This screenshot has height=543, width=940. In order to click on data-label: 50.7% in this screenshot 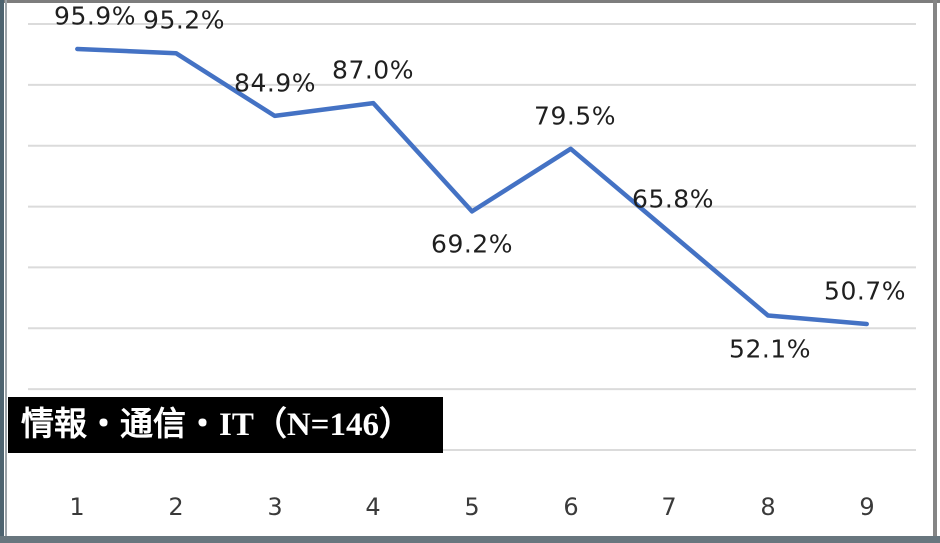, I will do `click(865, 291)`.